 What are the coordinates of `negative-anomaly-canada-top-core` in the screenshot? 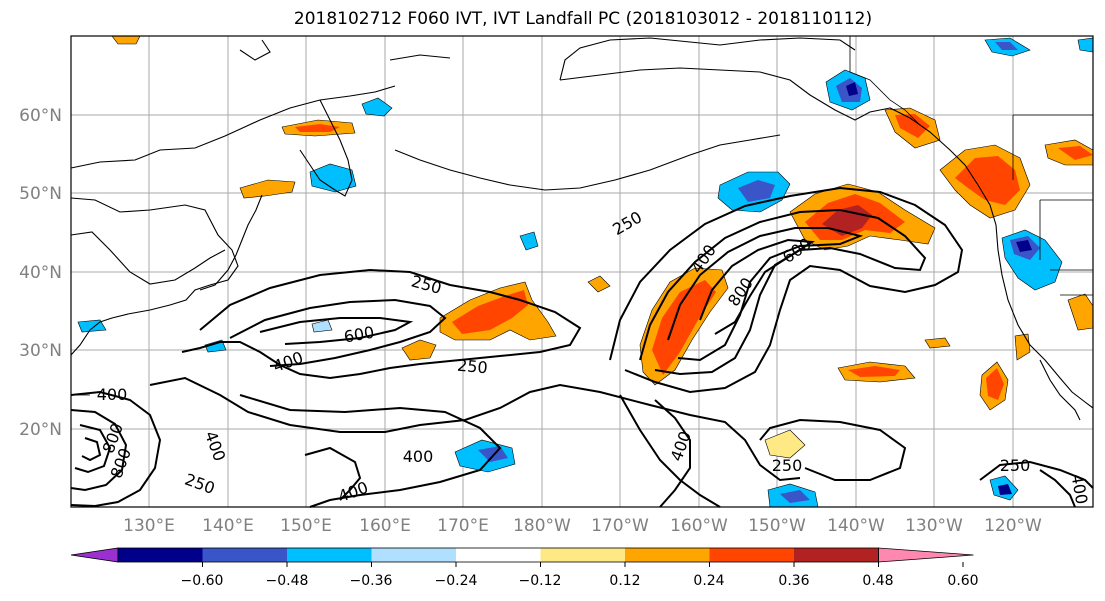 It's located at (1006, 46).